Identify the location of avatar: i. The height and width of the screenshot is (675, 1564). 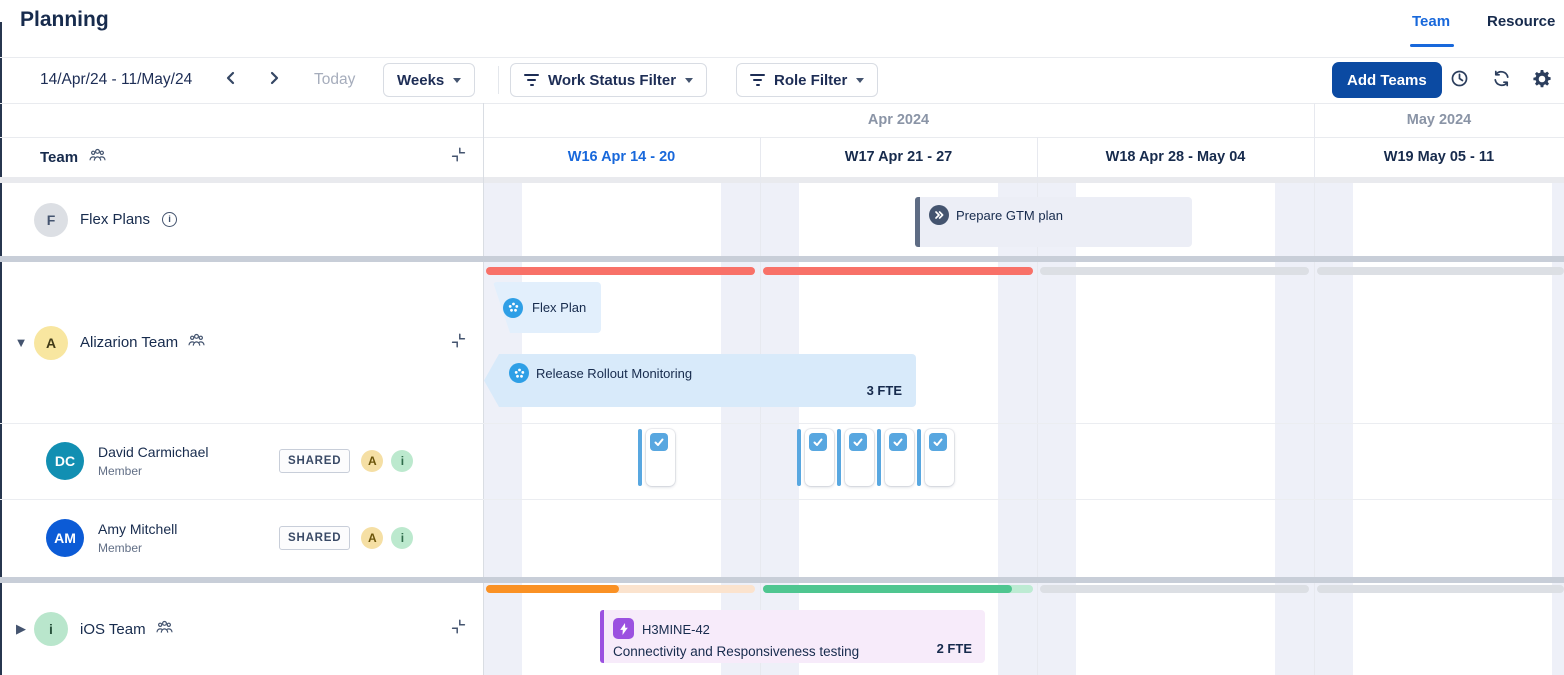
(51, 629).